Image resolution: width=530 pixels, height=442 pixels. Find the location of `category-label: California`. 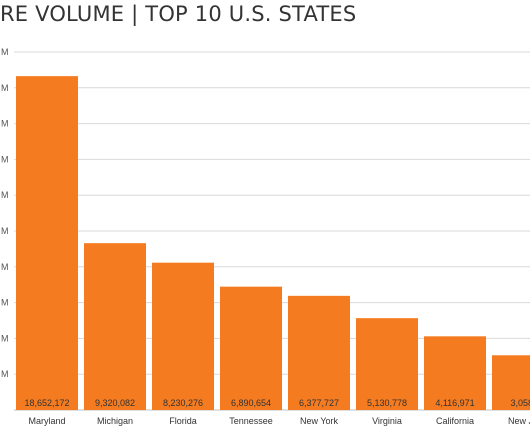

category-label: California is located at coordinates (455, 421).